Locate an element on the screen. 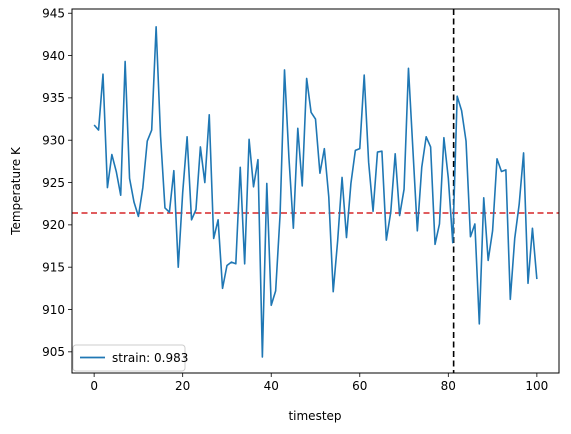  y-tick-label: 935 is located at coordinates (53, 98).